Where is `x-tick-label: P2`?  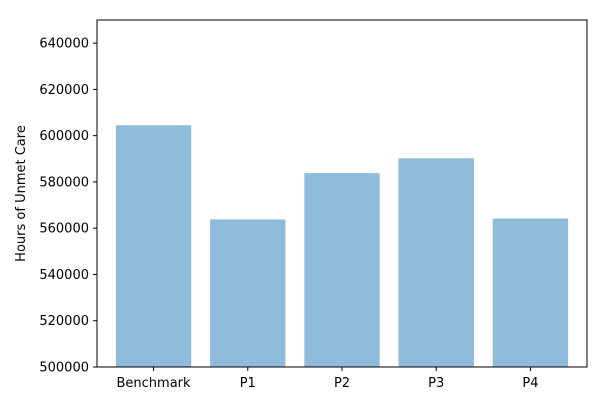
x-tick-label: P2 is located at coordinates (342, 383).